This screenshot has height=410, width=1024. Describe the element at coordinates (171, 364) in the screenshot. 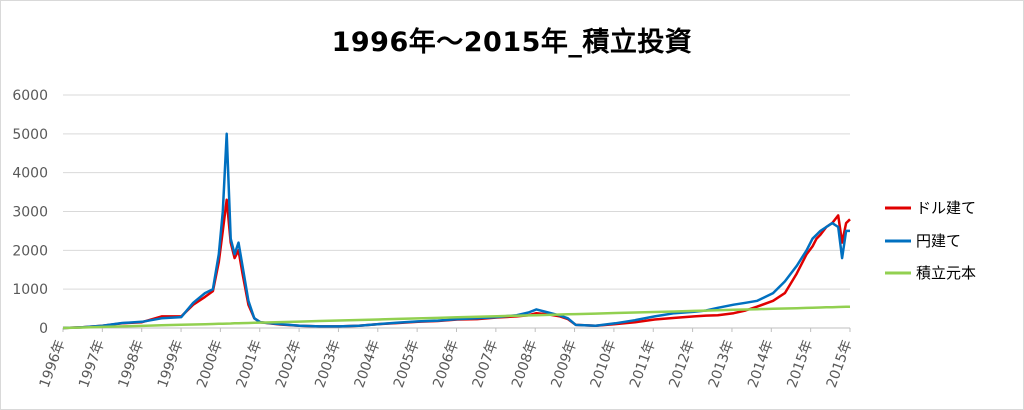

I see `x-tick-label: 1999年` at that location.